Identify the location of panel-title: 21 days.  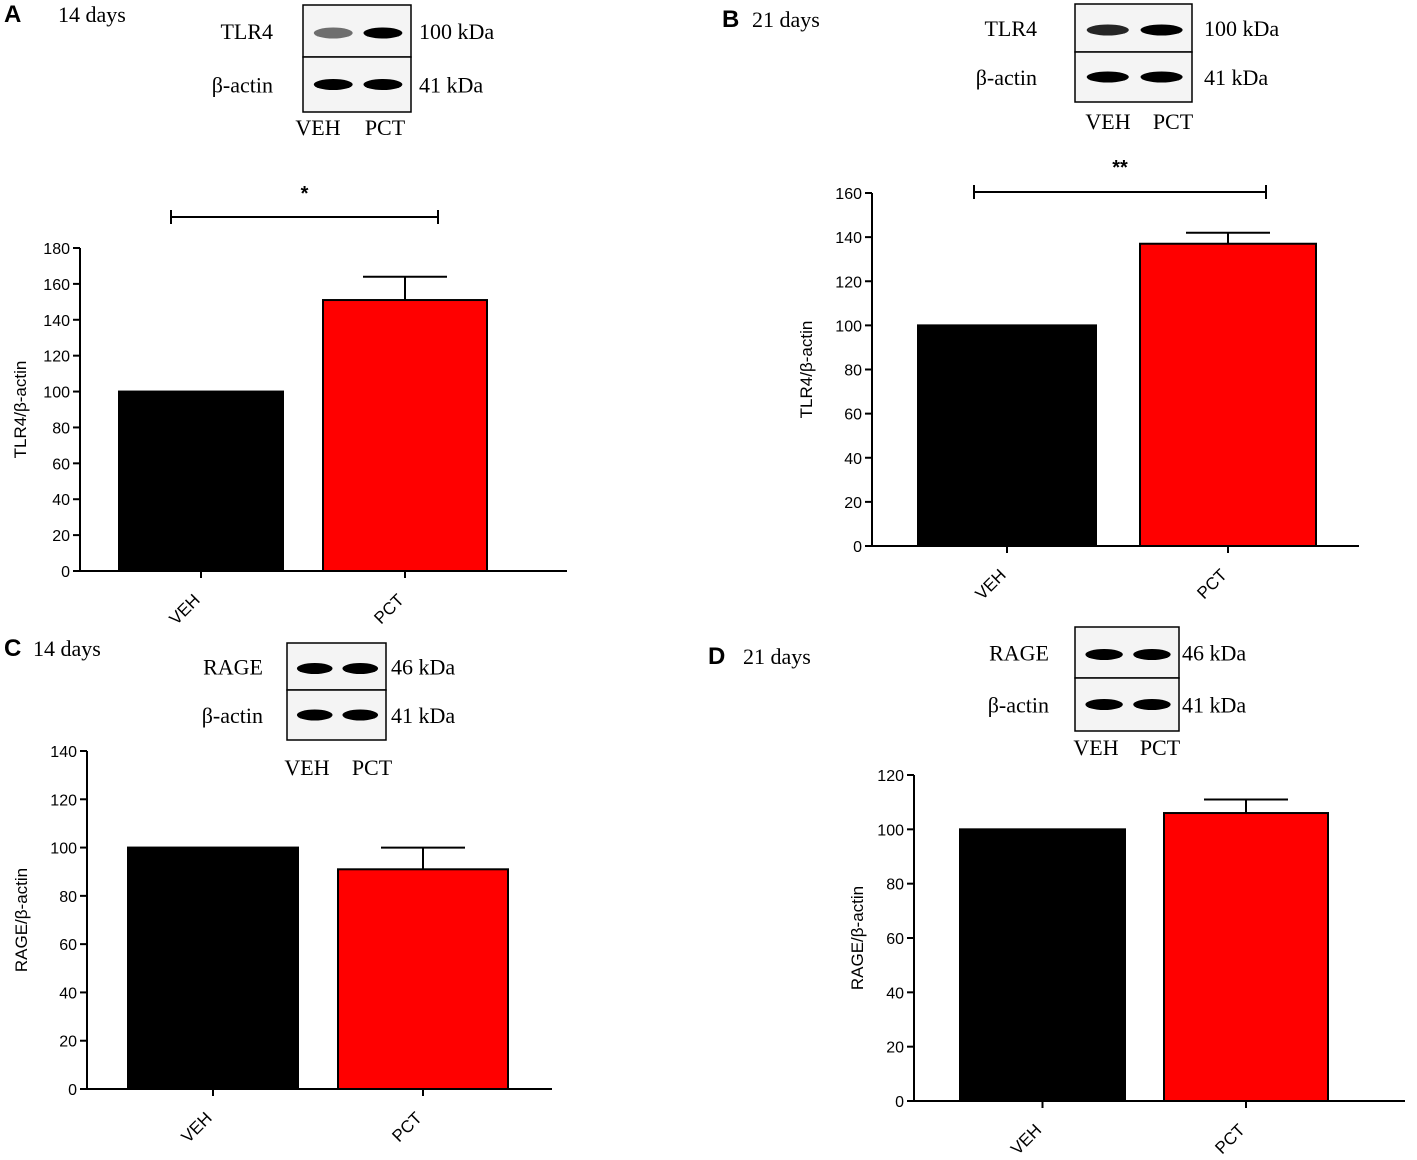
(777, 656).